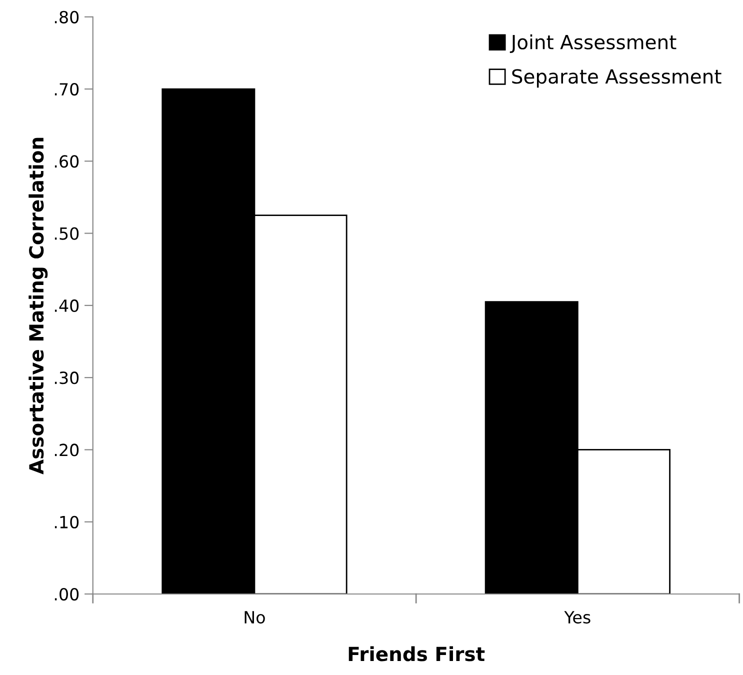 This screenshot has width=743, height=675. What do you see at coordinates (66, 594) in the screenshot?
I see `y-tick-label: .00` at bounding box center [66, 594].